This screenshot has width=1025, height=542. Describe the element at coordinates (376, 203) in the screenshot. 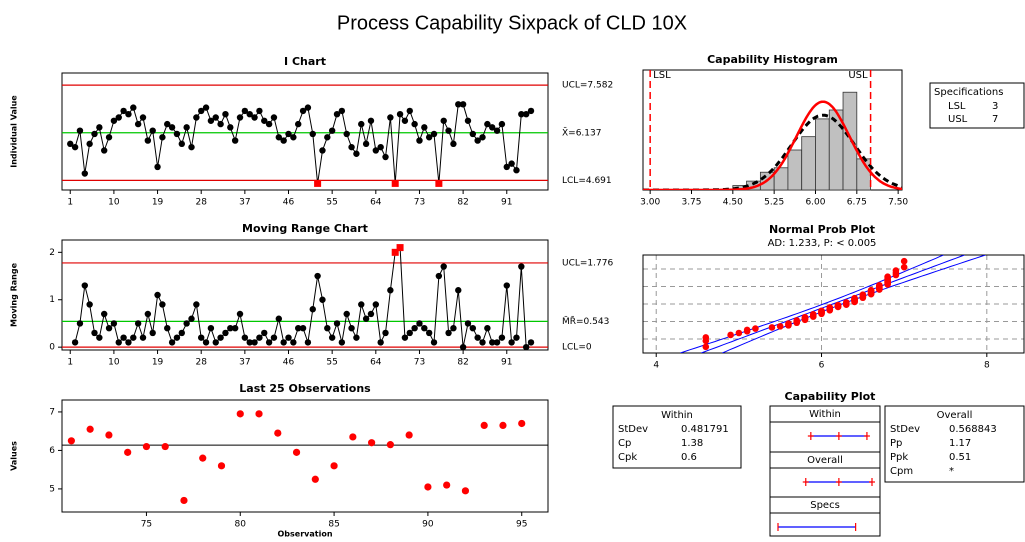

I see `x-tick-label: 64` at that location.